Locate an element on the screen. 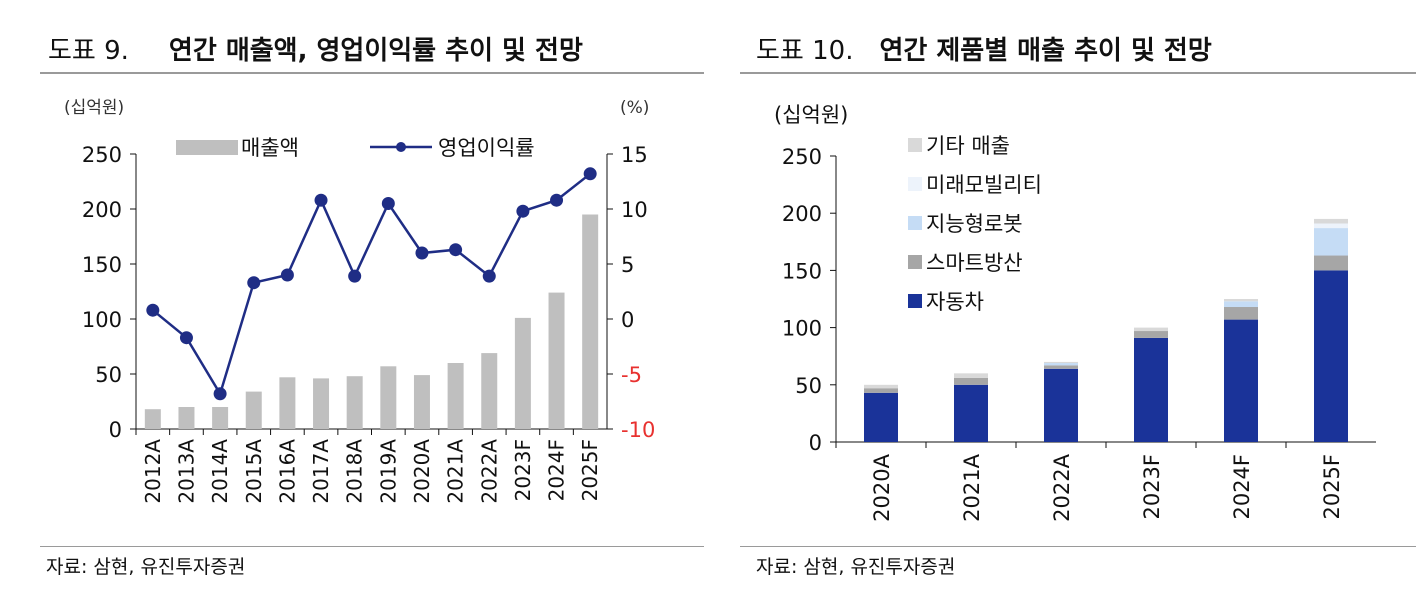 The height and width of the screenshot is (600, 1424). left-y-tick-label: 0 is located at coordinates (115, 430).